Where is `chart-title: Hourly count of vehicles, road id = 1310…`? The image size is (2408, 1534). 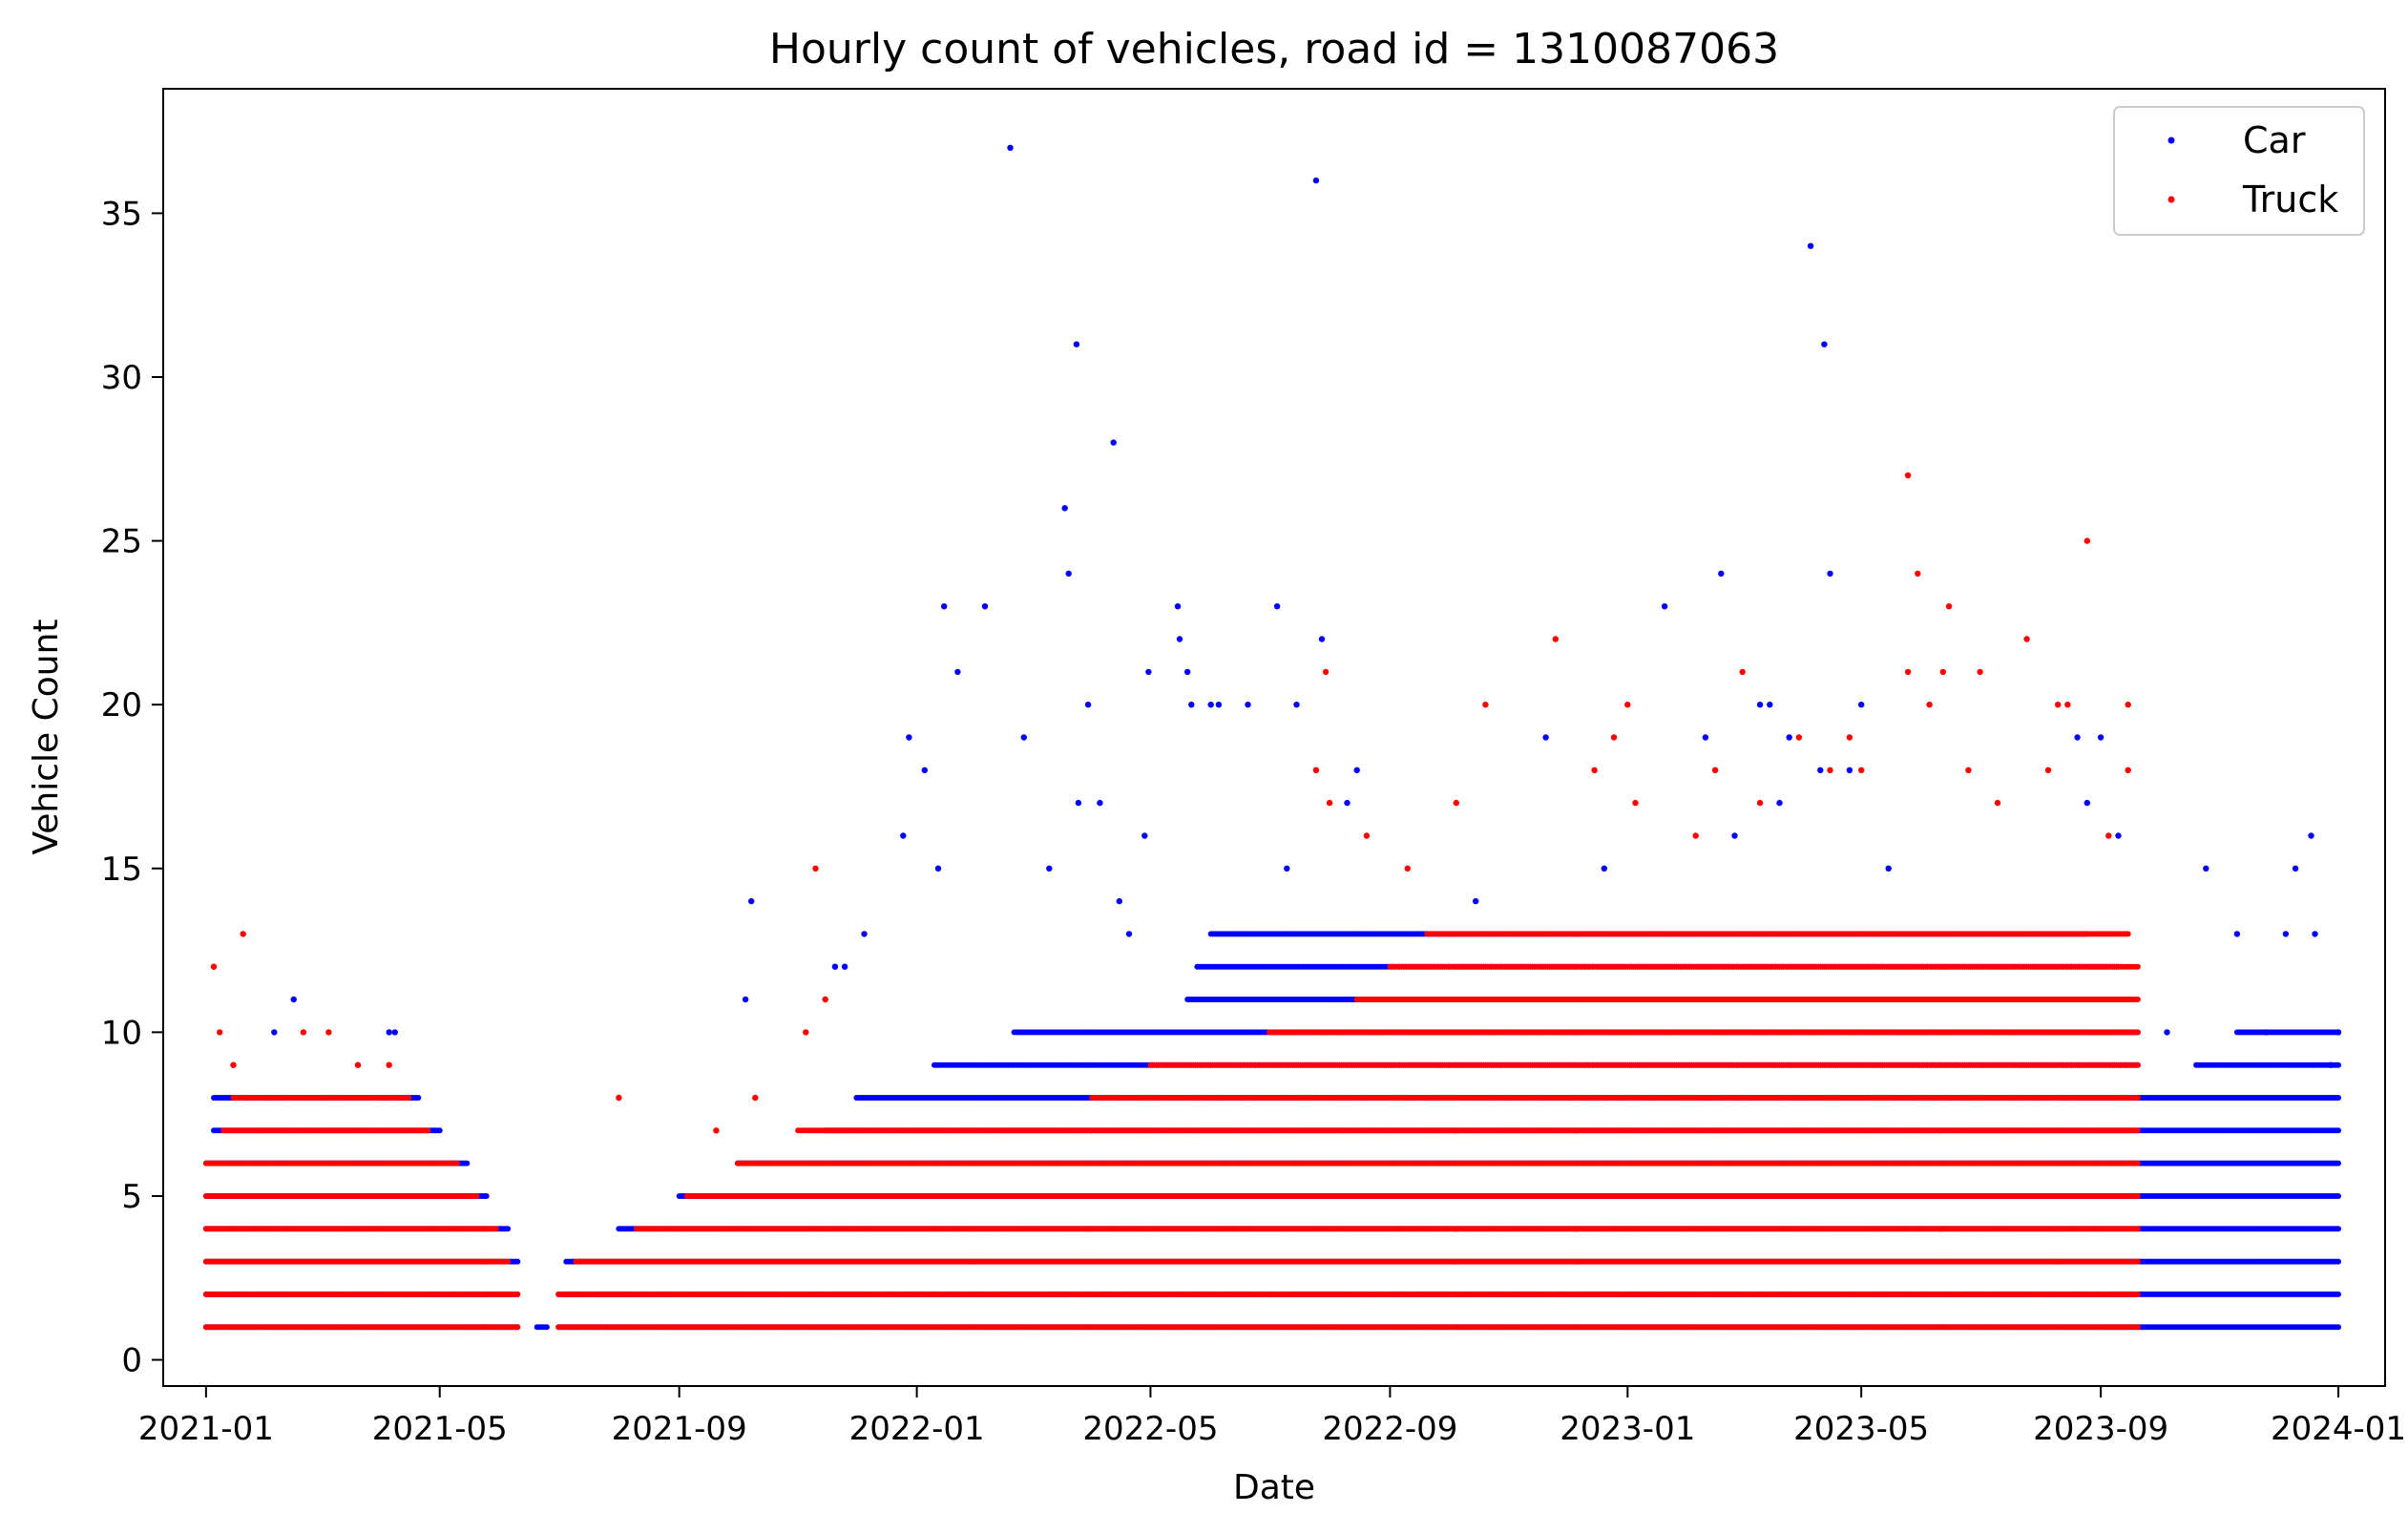
chart-title: Hourly count of vehicles, road id = 1310… is located at coordinates (1274, 49).